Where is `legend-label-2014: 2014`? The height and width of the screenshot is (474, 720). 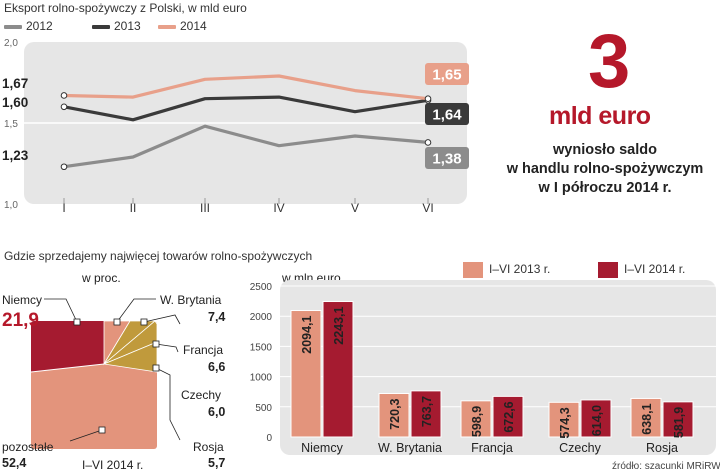
legend-label-2014: 2014 is located at coordinates (193, 26).